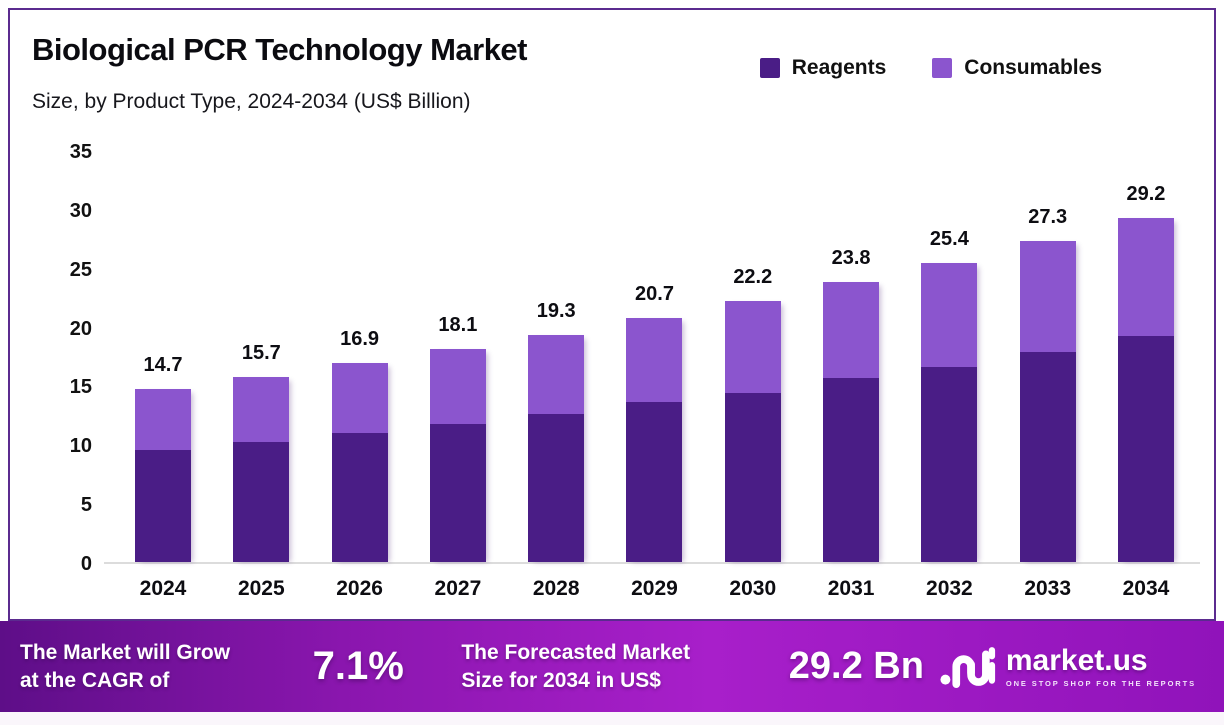 The width and height of the screenshot is (1224, 725). What do you see at coordinates (261, 376) in the screenshot?
I see `bar-group: 15.7 2025` at bounding box center [261, 376].